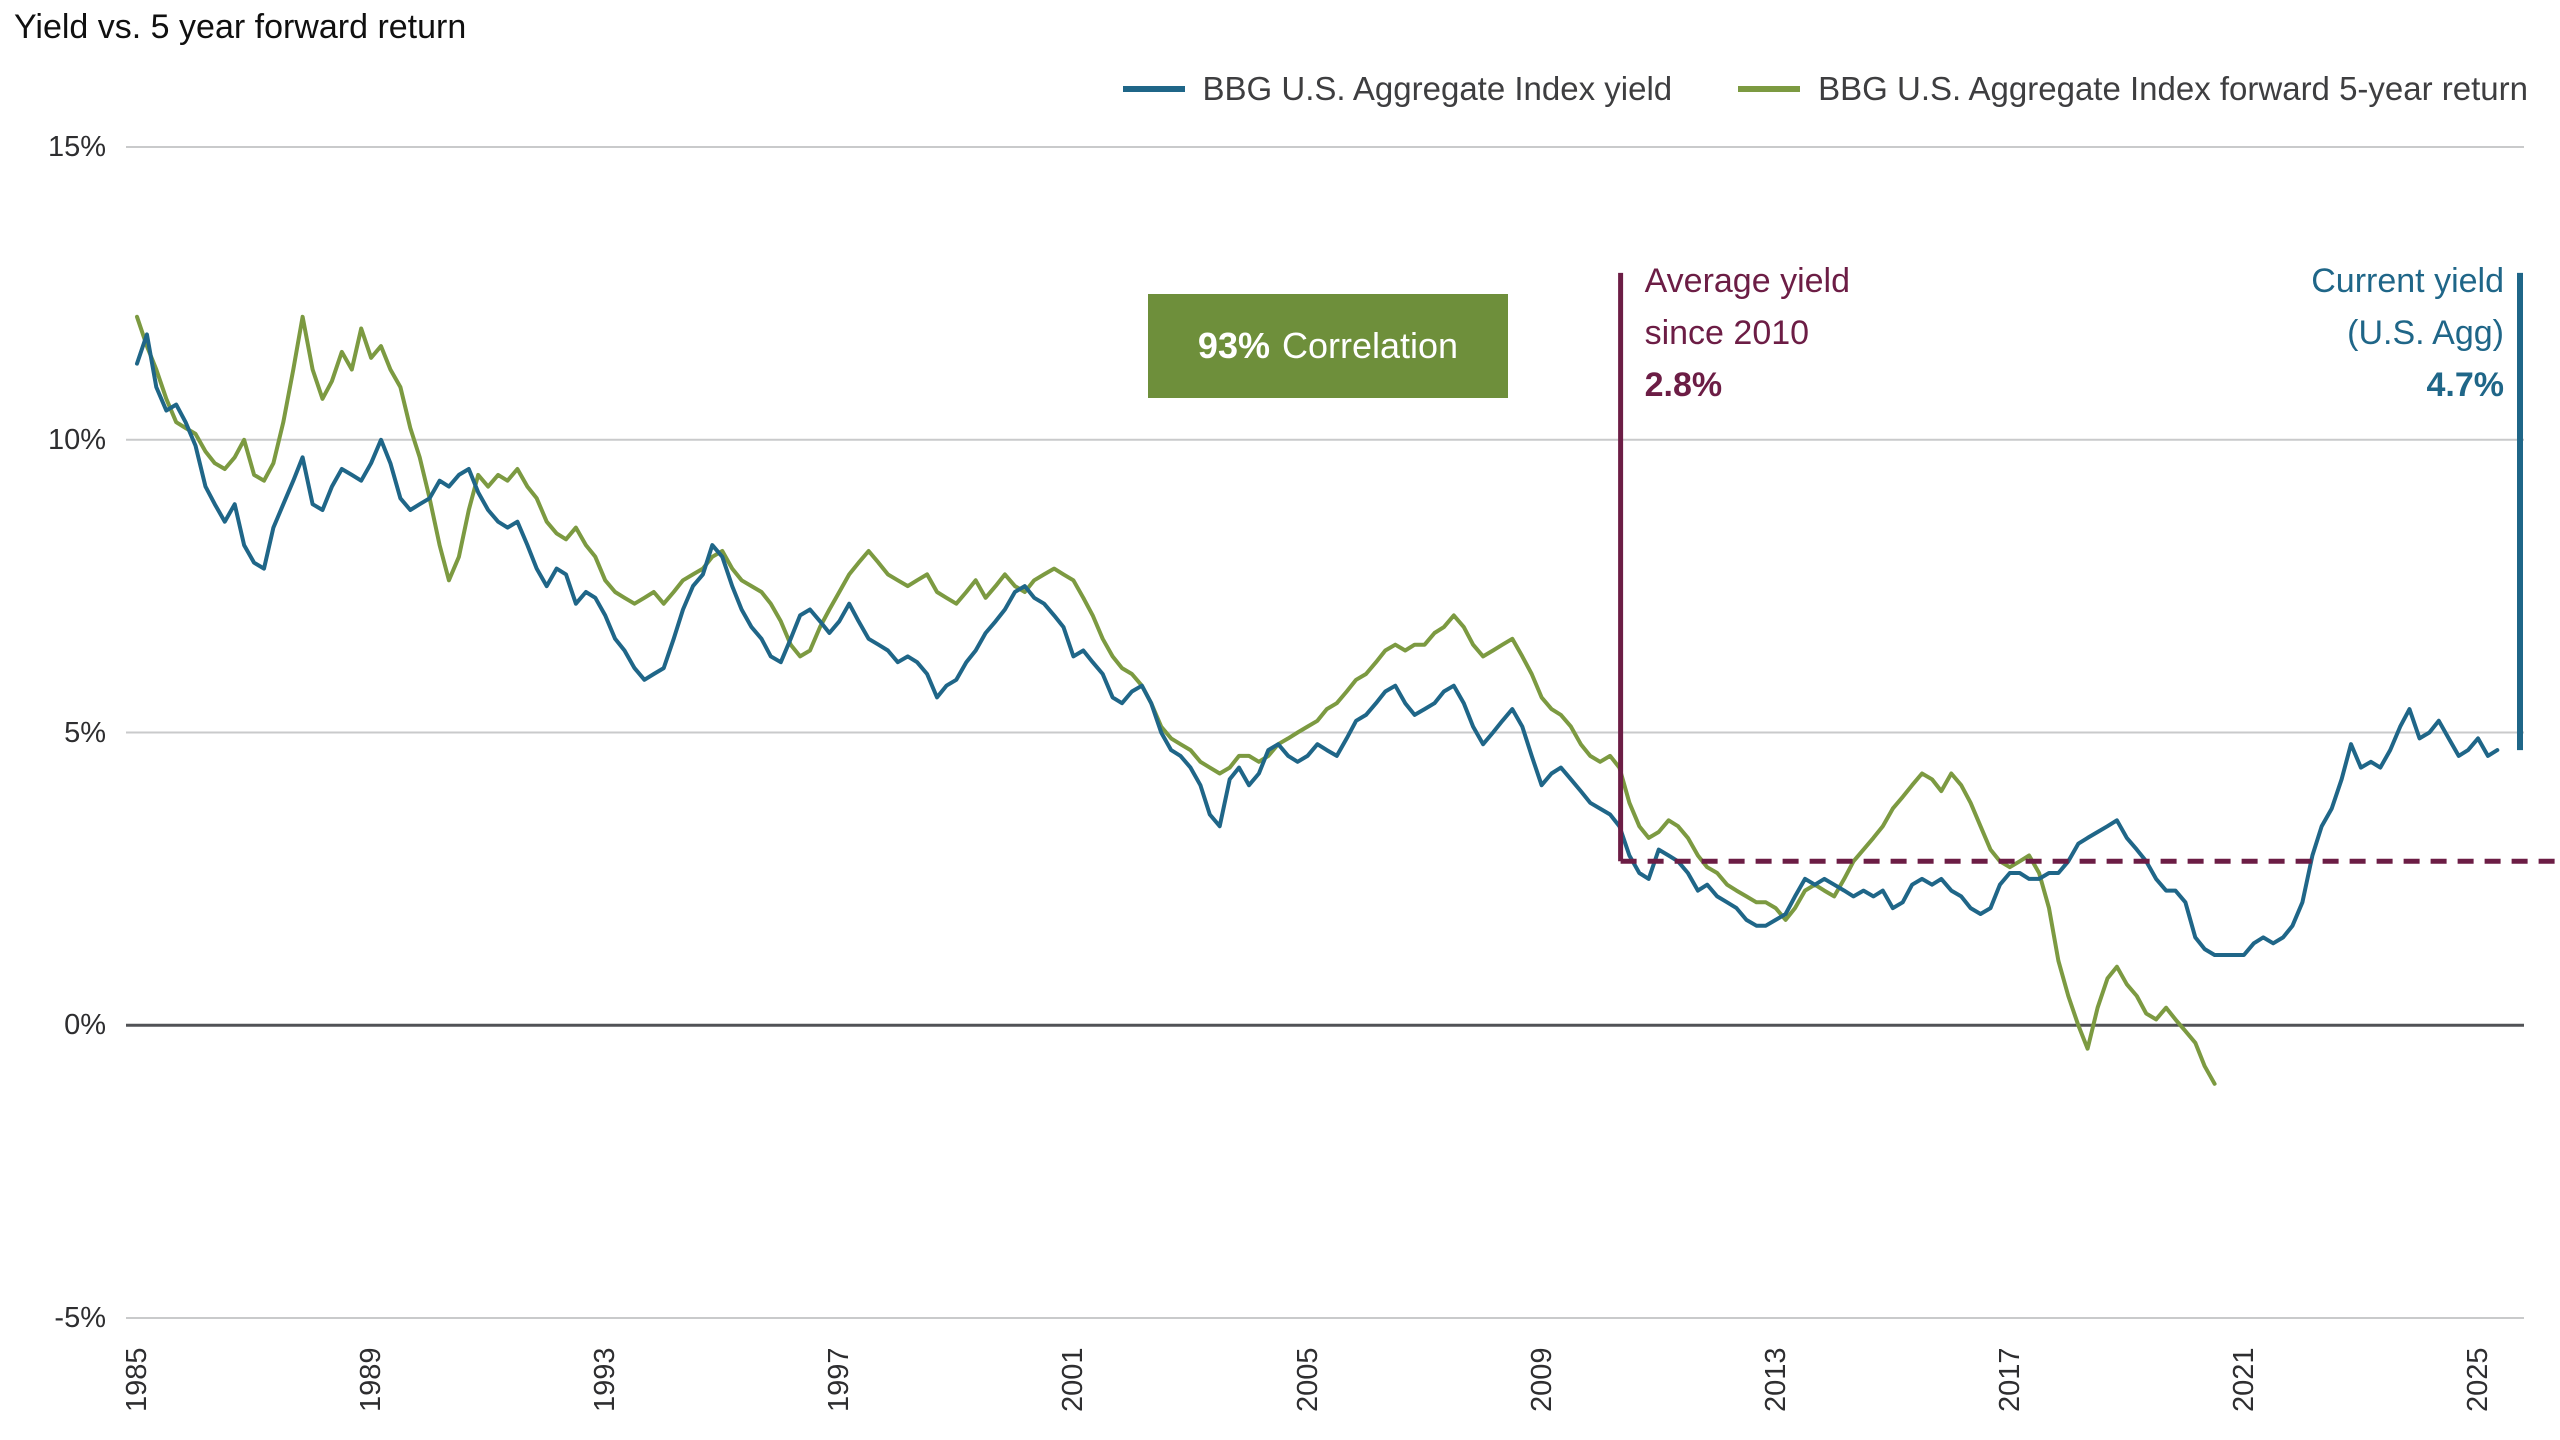  I want to click on average-yield-label-line1: Average yield, so click(1747, 281).